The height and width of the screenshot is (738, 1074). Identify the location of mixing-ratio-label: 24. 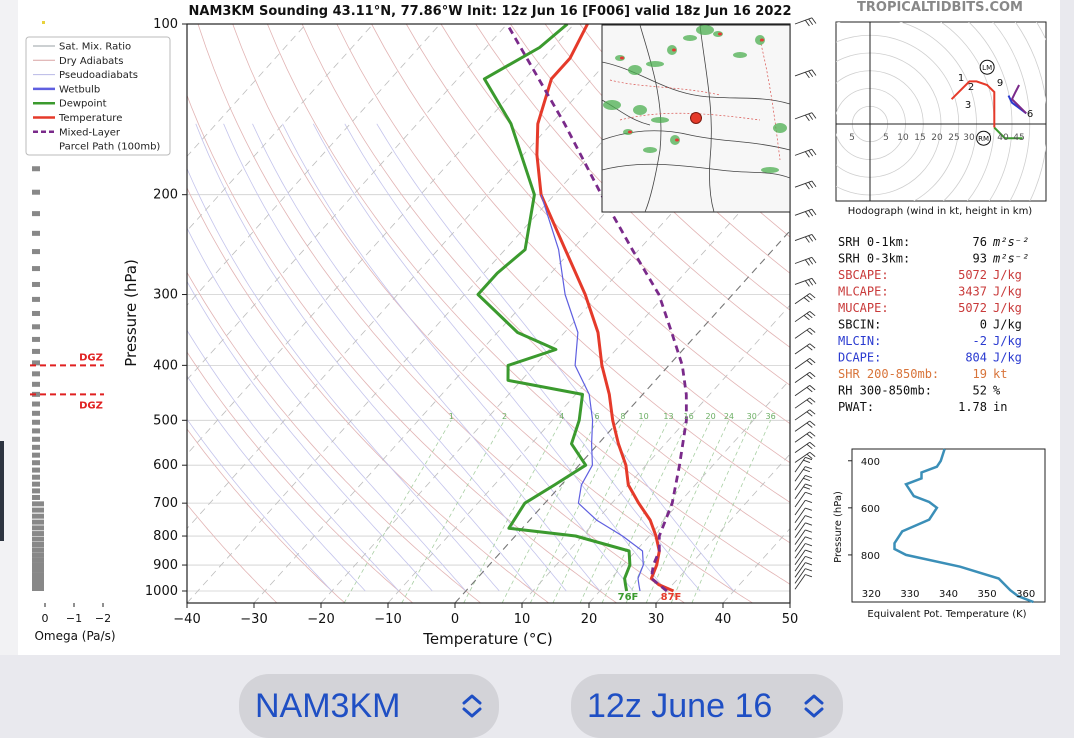
(729, 416).